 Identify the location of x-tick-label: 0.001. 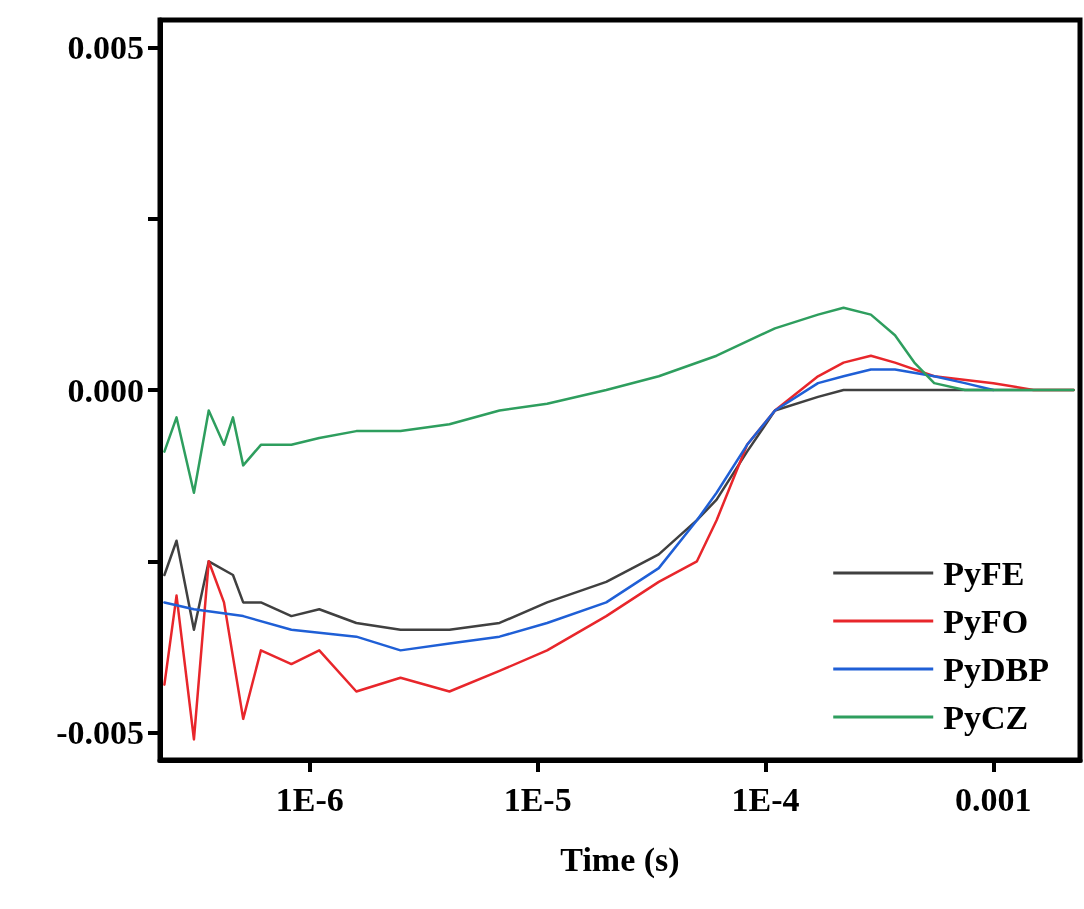
(993, 799).